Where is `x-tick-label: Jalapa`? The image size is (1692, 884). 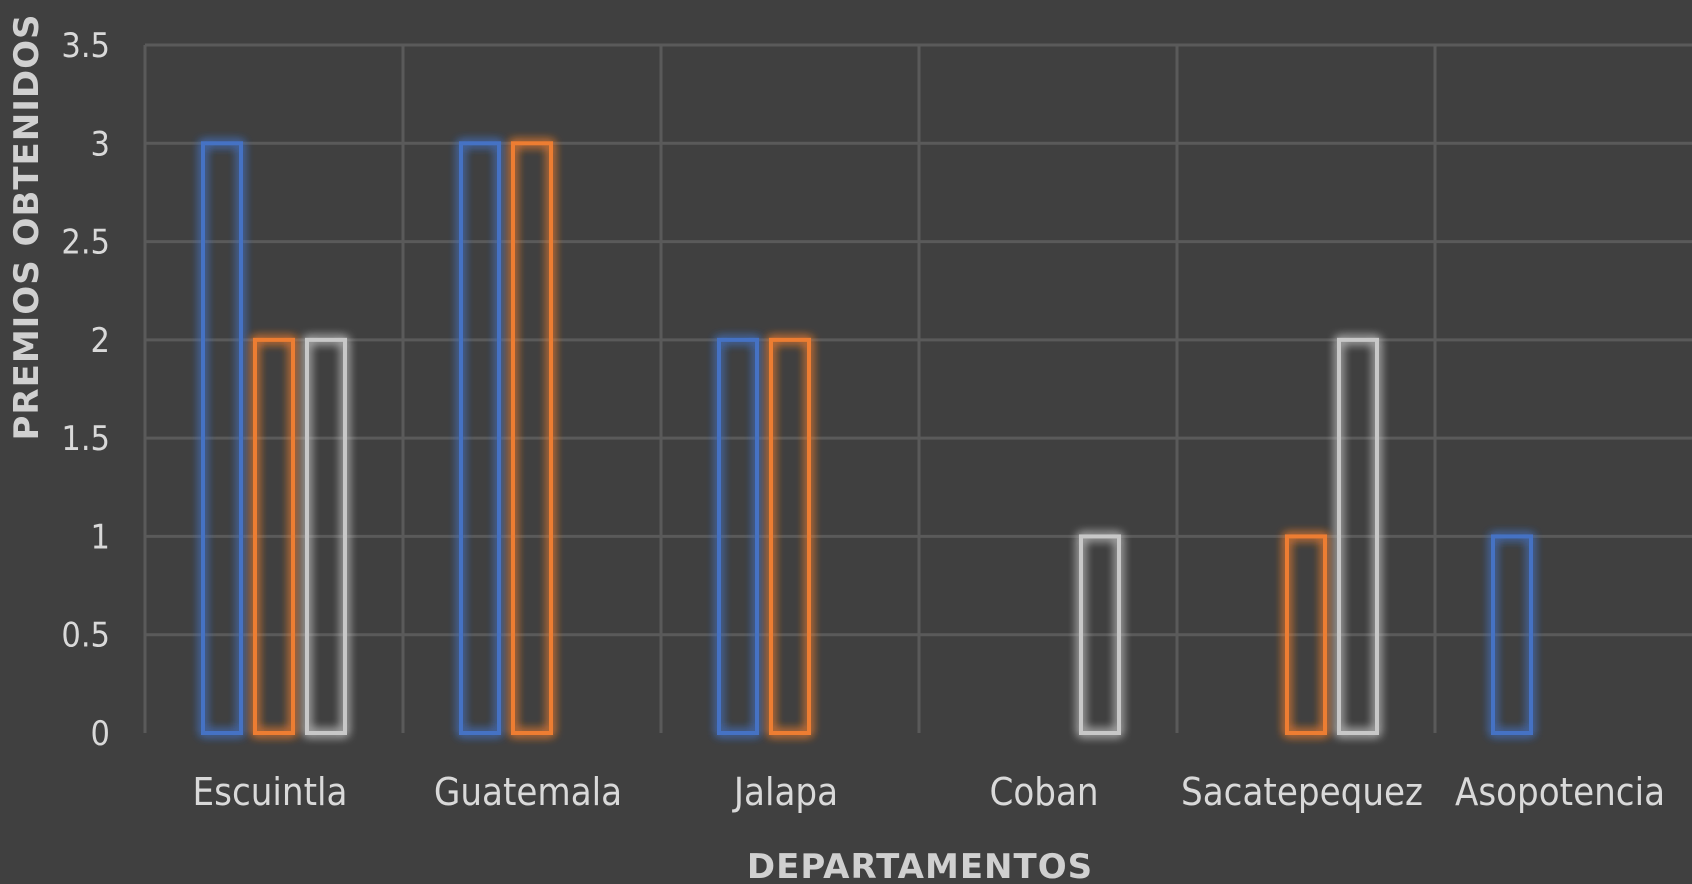
x-tick-label: Jalapa is located at coordinates (785, 792).